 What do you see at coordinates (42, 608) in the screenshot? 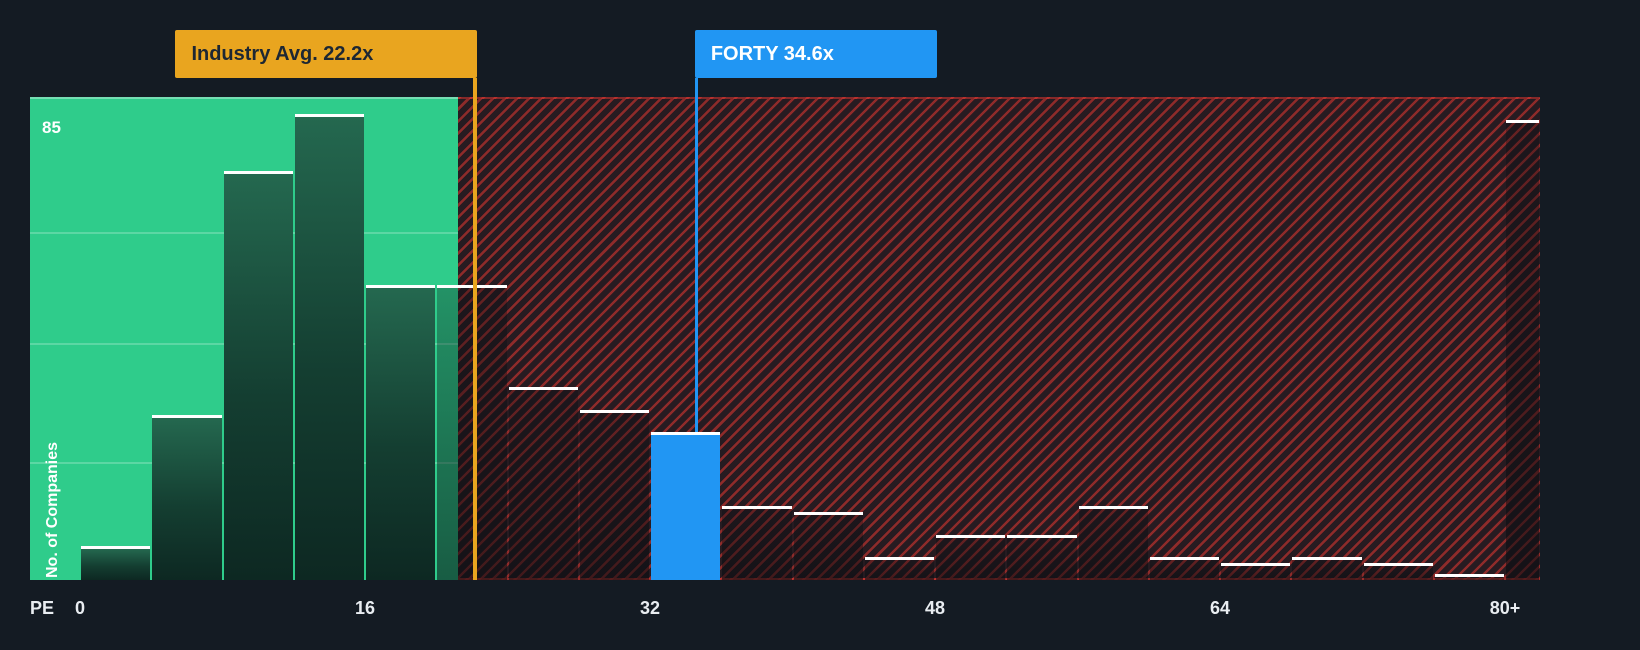
I see `x-axis-title: PE` at bounding box center [42, 608].